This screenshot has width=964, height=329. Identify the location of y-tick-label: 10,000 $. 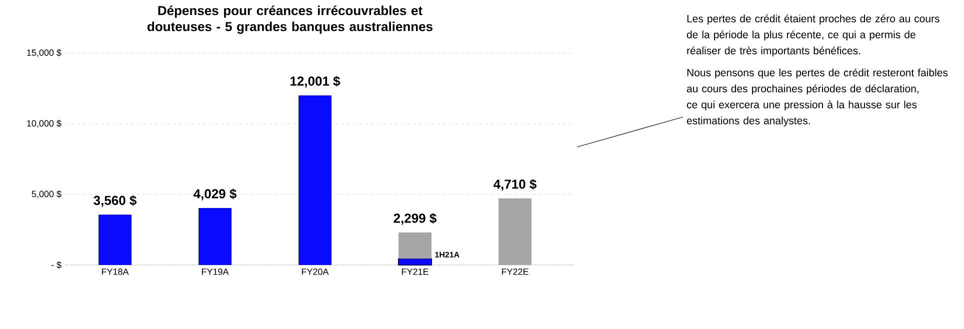
(44, 124).